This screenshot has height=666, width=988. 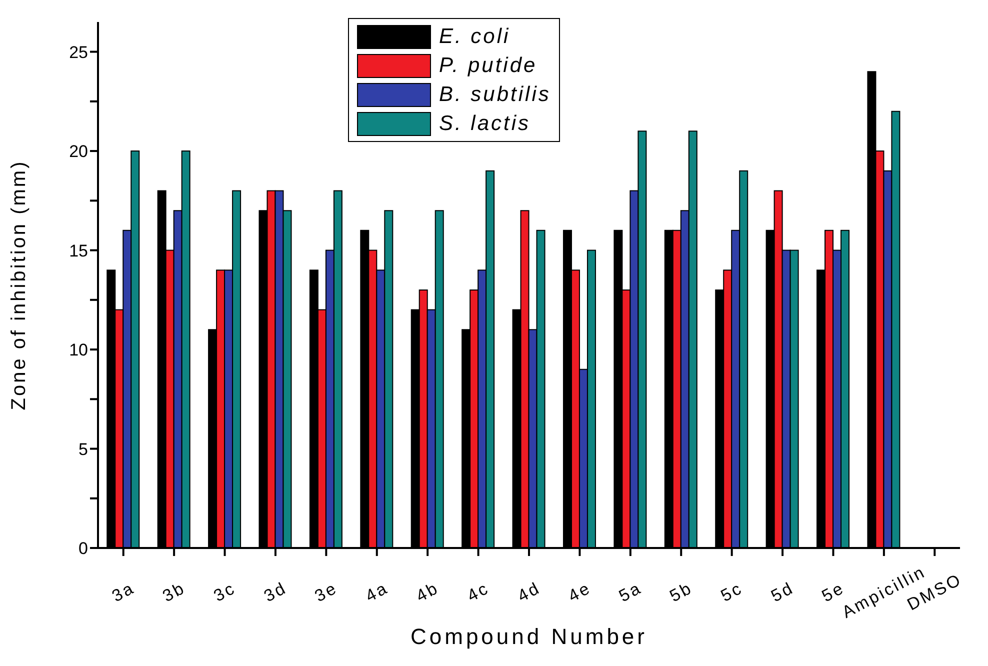 What do you see at coordinates (83, 449) in the screenshot?
I see `y-tick-label: 5` at bounding box center [83, 449].